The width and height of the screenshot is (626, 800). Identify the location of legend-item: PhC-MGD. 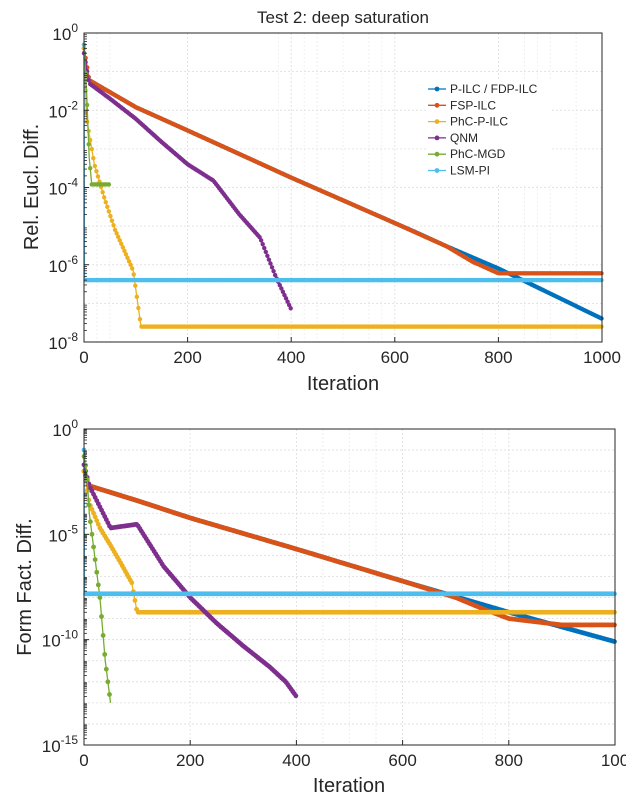
(467, 154).